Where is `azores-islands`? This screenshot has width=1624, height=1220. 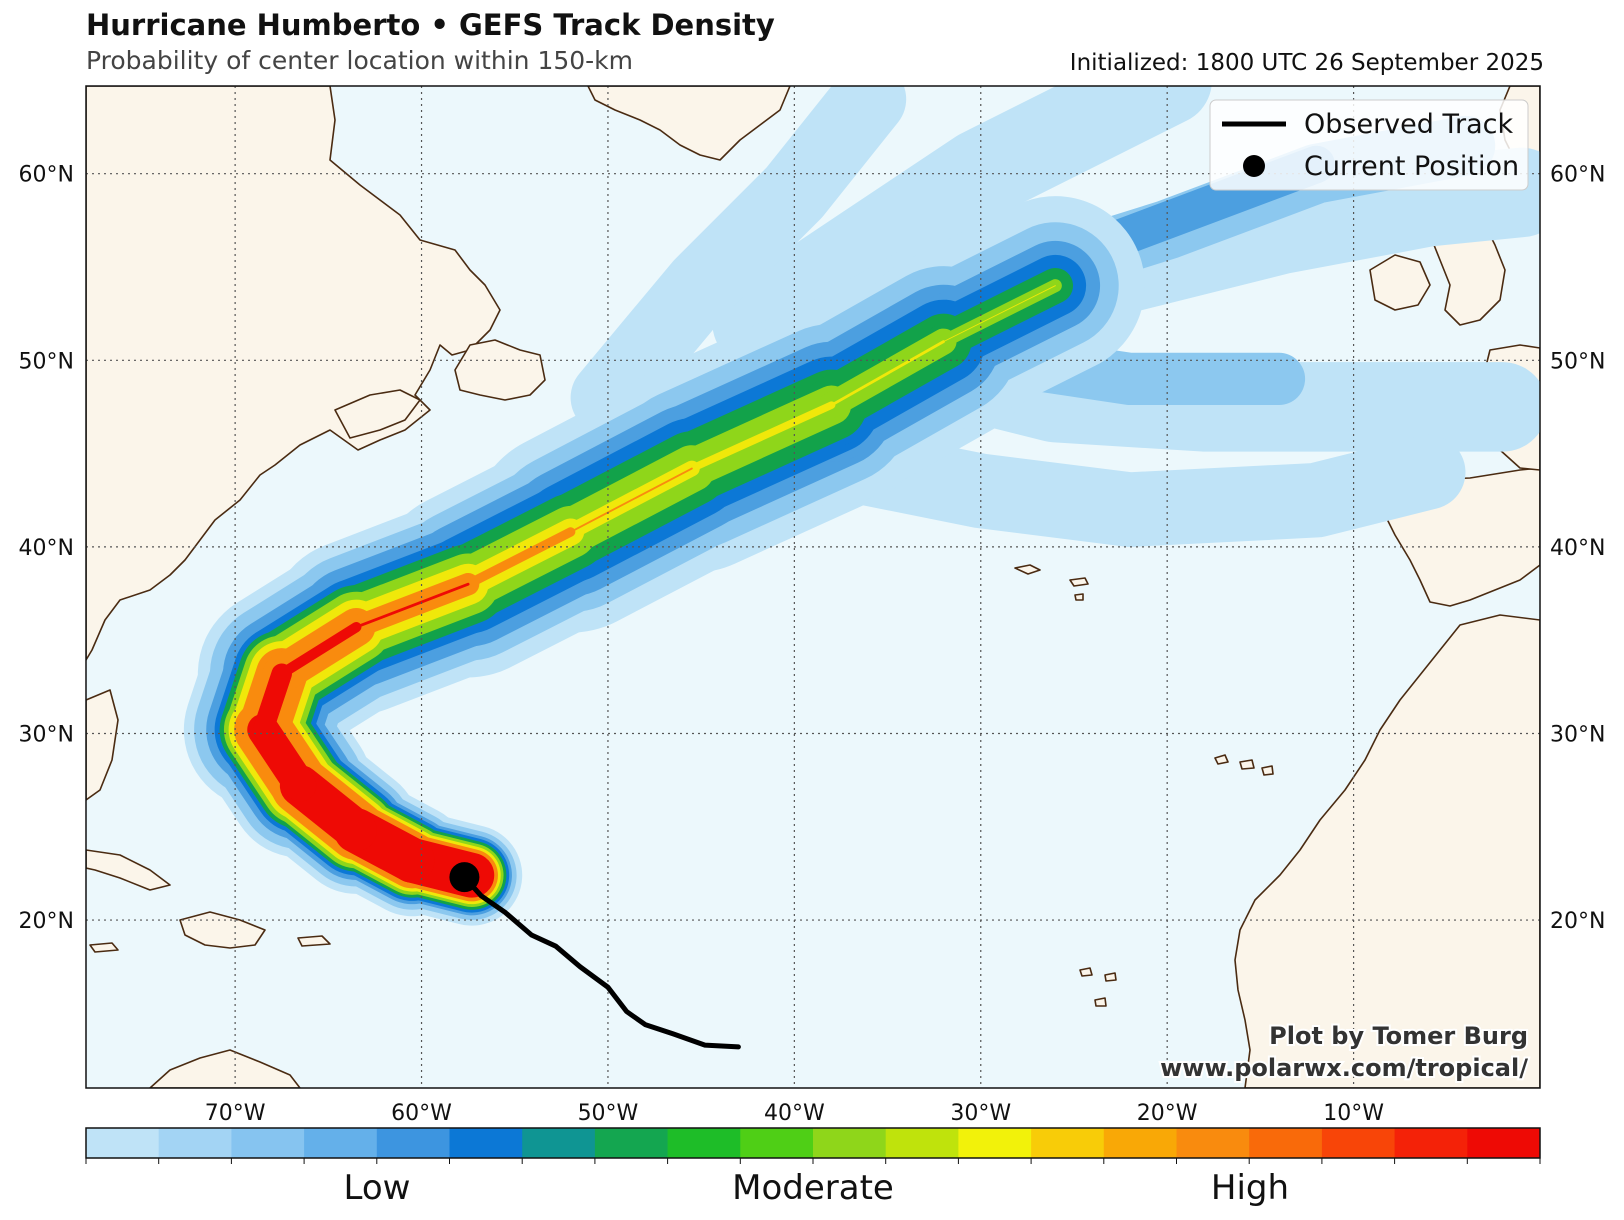
azores-islands is located at coordinates (1051, 582).